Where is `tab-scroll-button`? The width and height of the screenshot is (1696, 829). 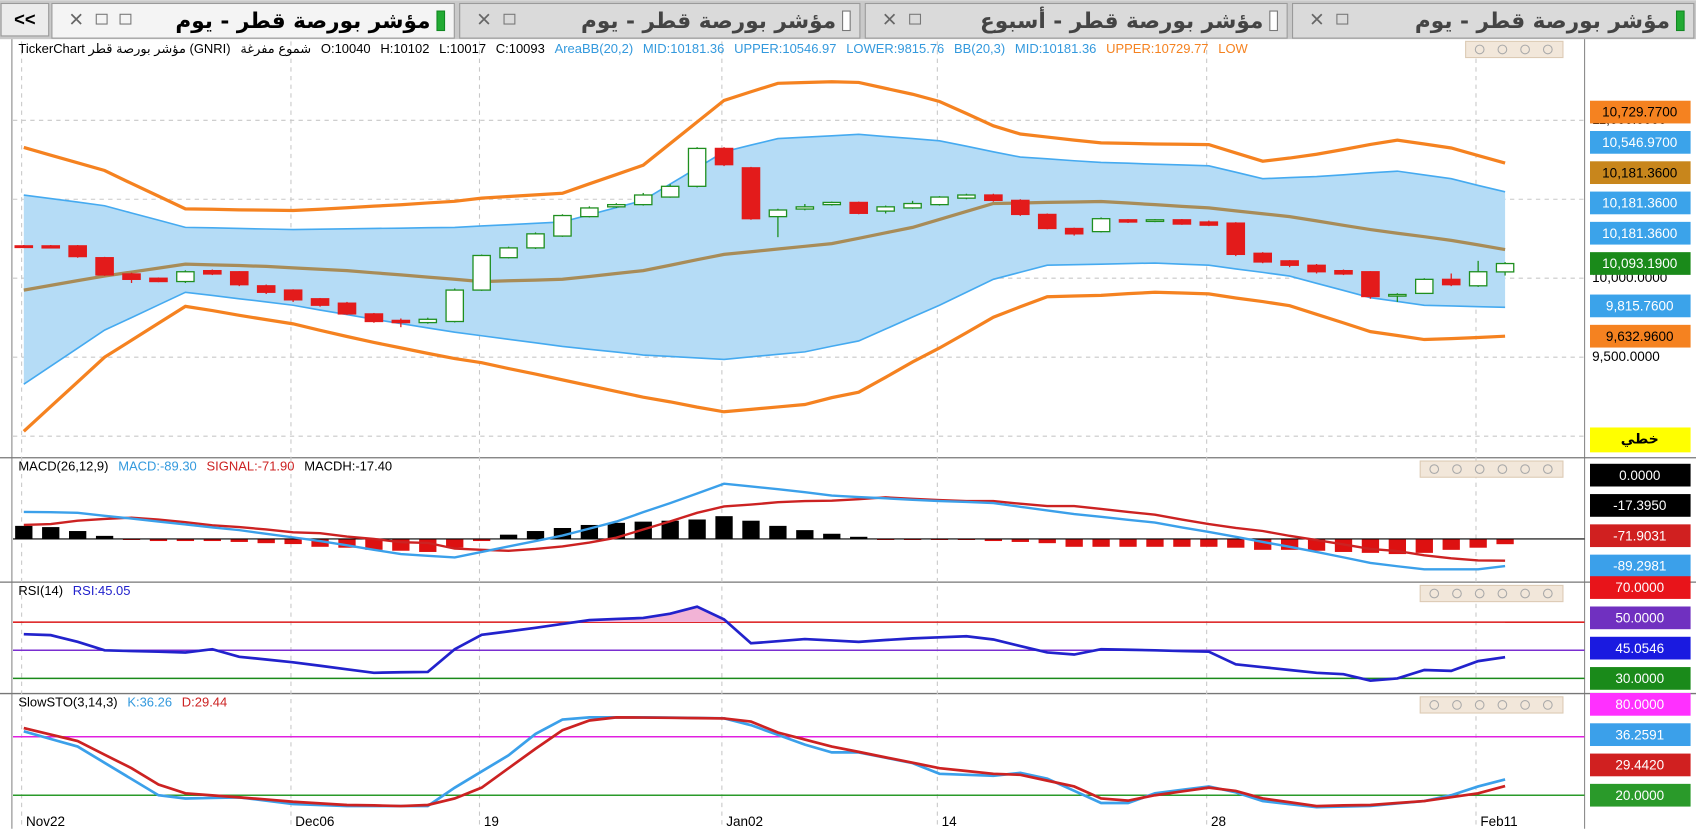
tab-scroll-button is located at coordinates (25, 19).